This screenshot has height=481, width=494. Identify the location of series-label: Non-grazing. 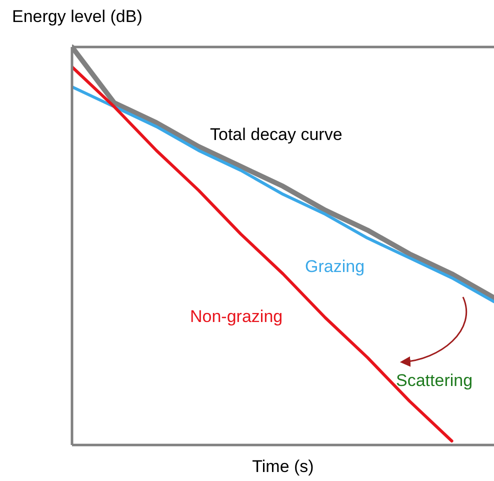
(236, 316).